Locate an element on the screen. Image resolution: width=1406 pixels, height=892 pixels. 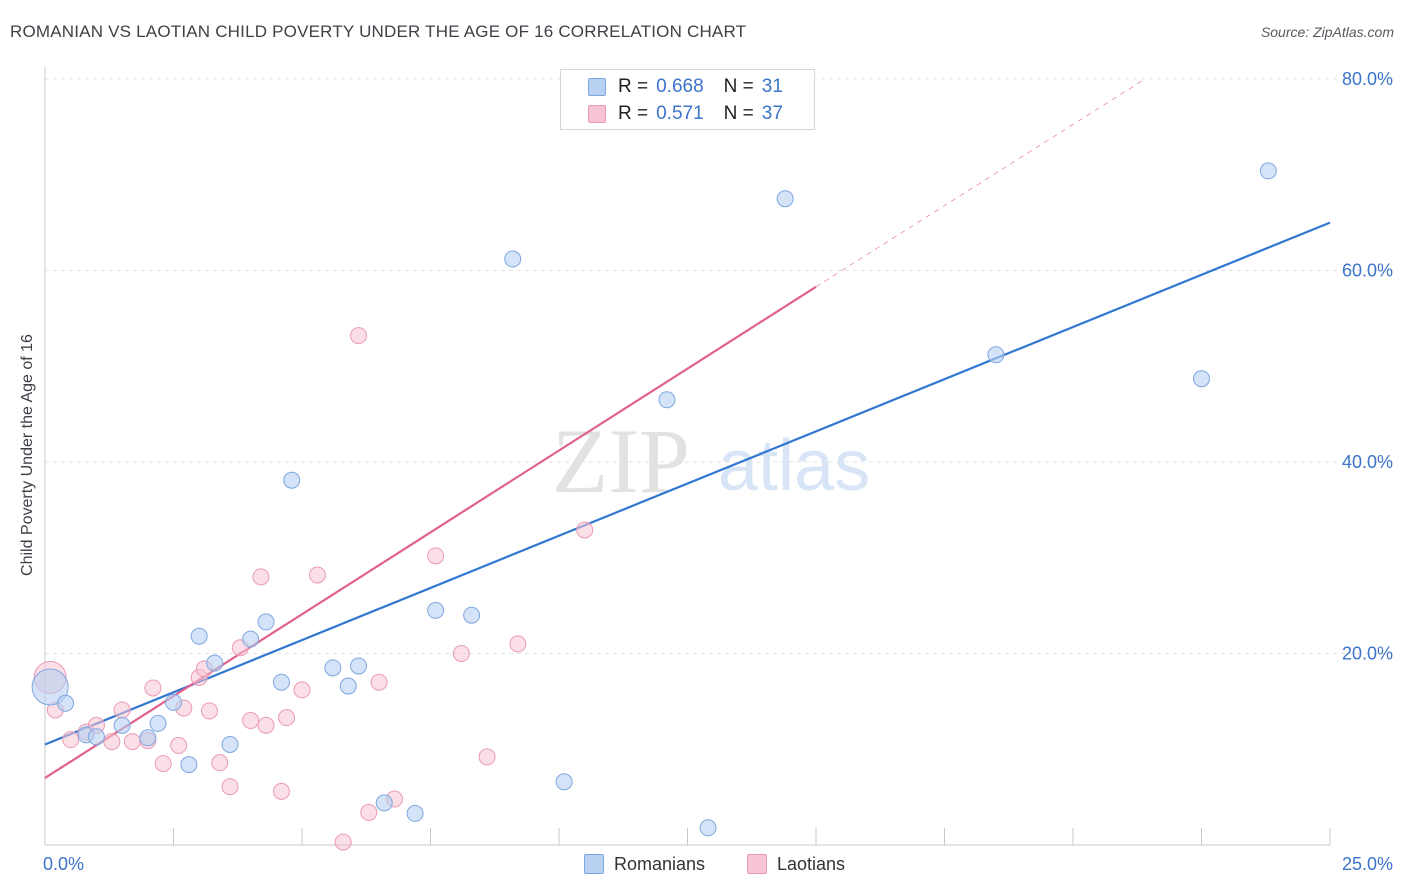
y-tick-label: 80.0% is located at coordinates (1367, 79).